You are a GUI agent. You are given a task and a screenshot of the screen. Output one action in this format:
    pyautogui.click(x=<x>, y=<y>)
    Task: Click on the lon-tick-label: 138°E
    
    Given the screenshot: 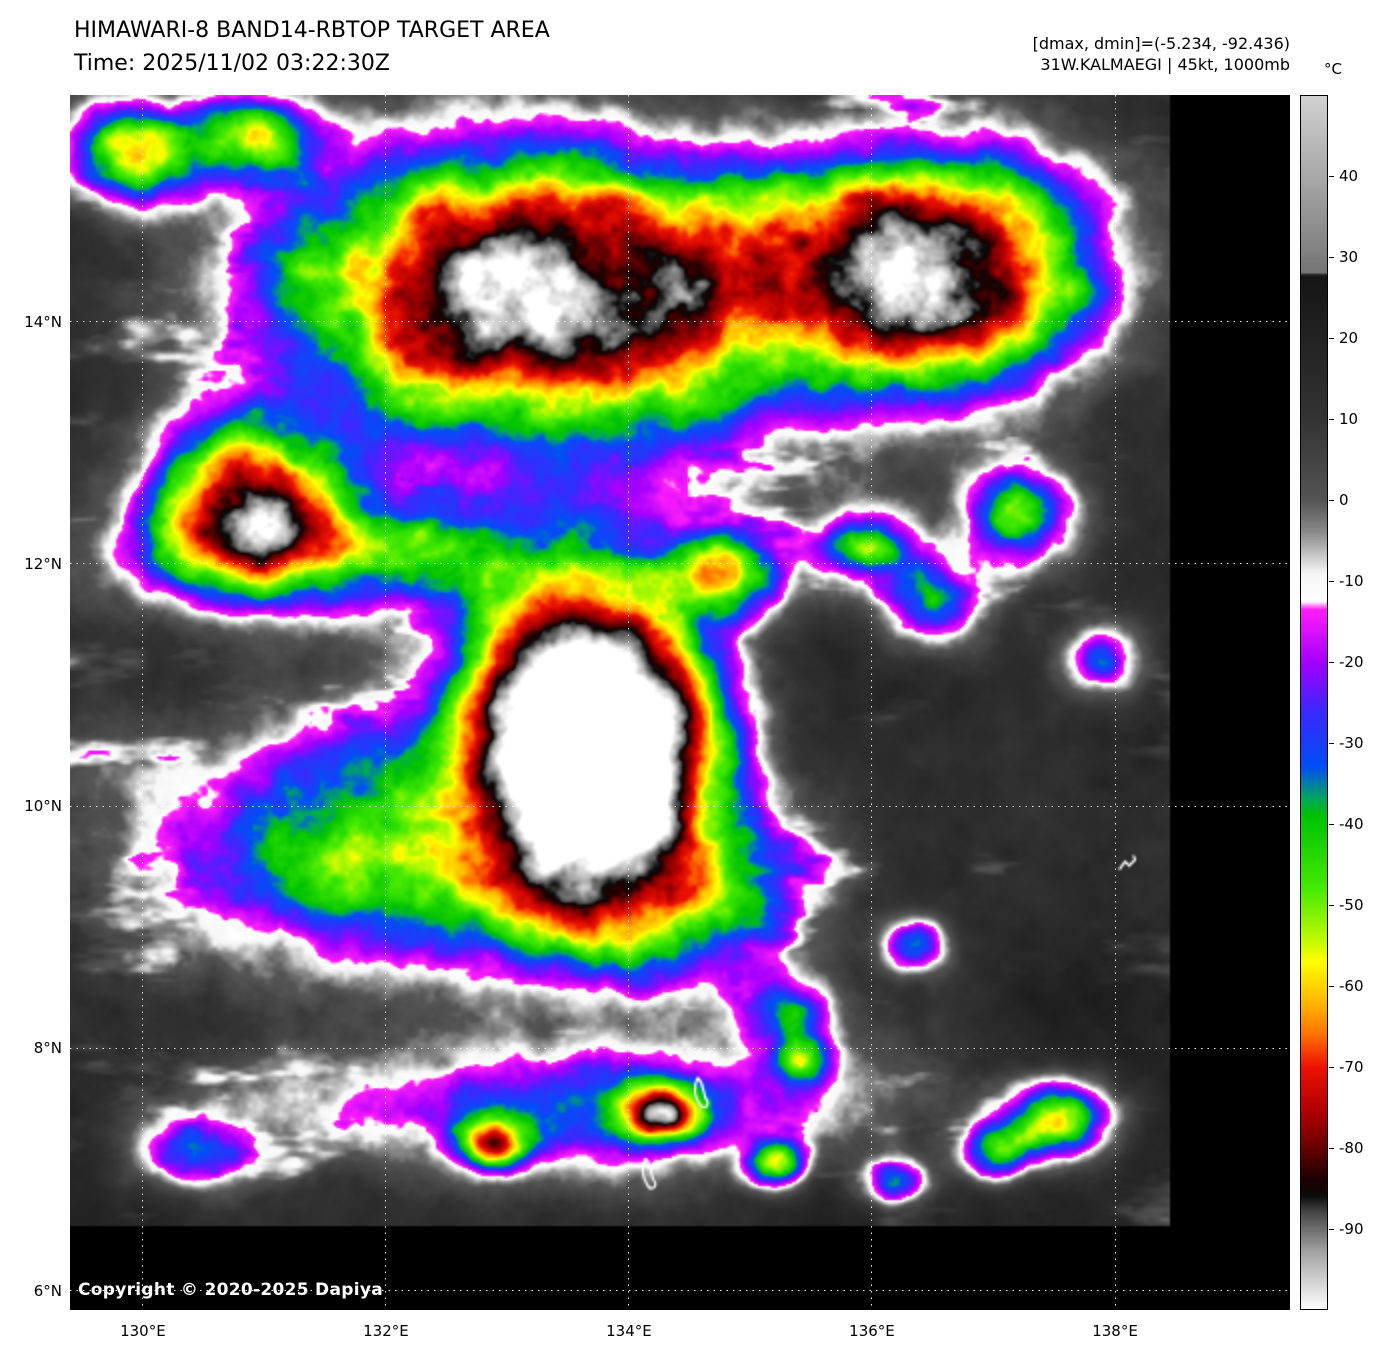 What is the action you would take?
    pyautogui.click(x=1115, y=1331)
    